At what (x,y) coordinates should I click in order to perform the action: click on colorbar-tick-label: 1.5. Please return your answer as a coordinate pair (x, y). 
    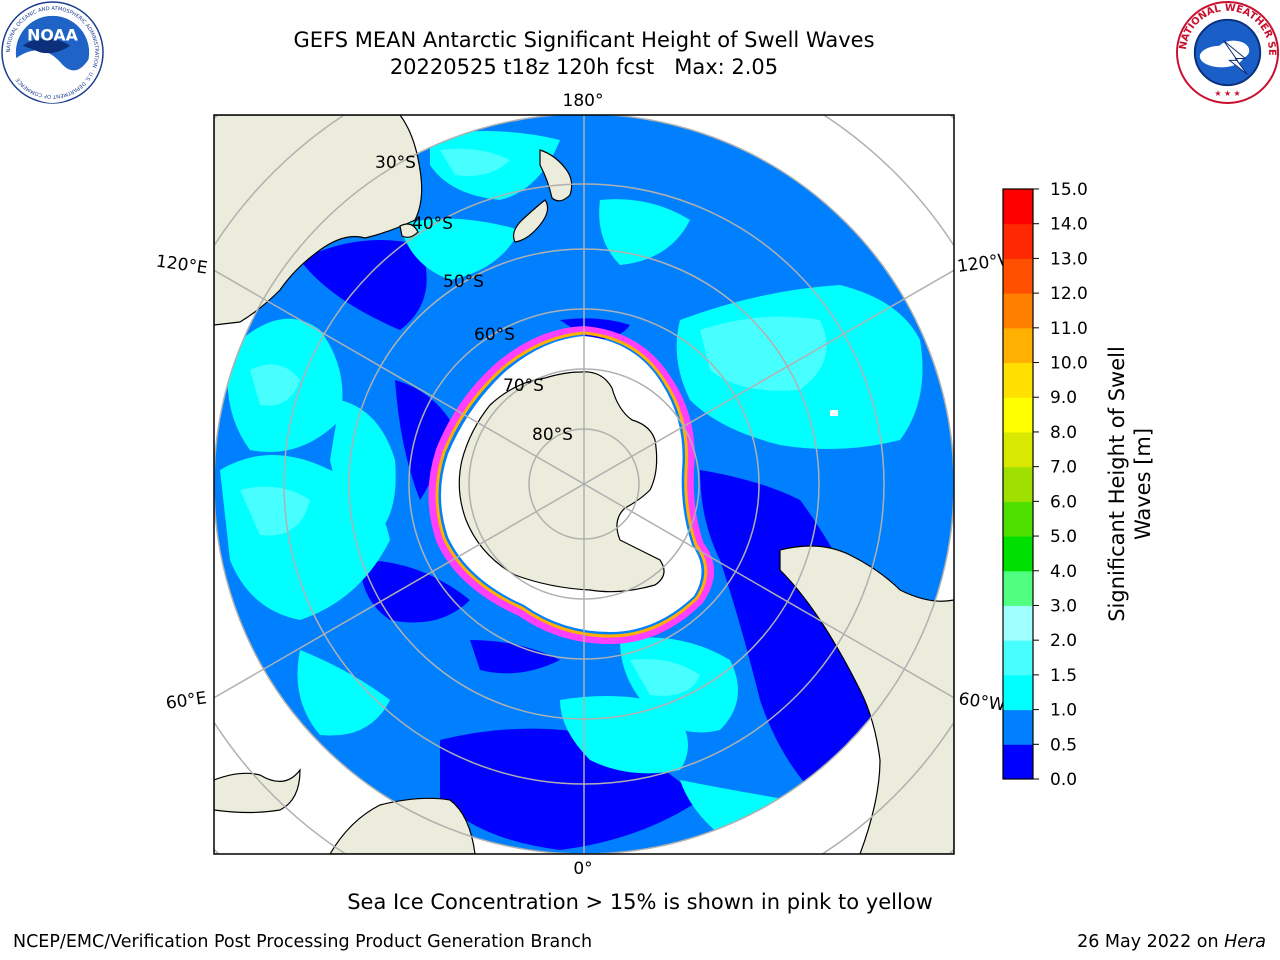
    Looking at the image, I should click on (1063, 676).